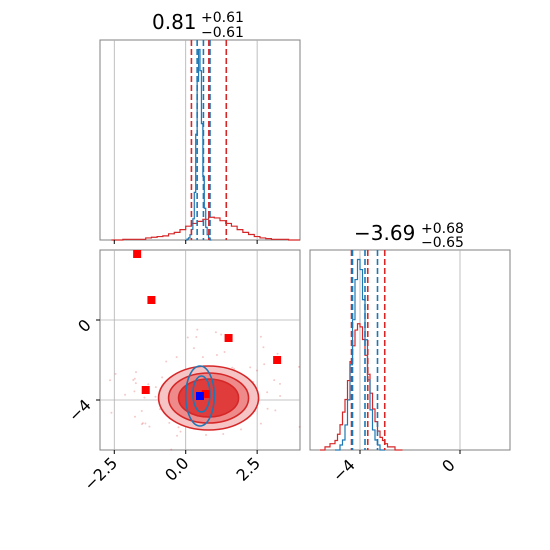 Image resolution: width=550 pixels, height=550 pixels. I want to click on param2-tick-label: −4, so click(344, 470).